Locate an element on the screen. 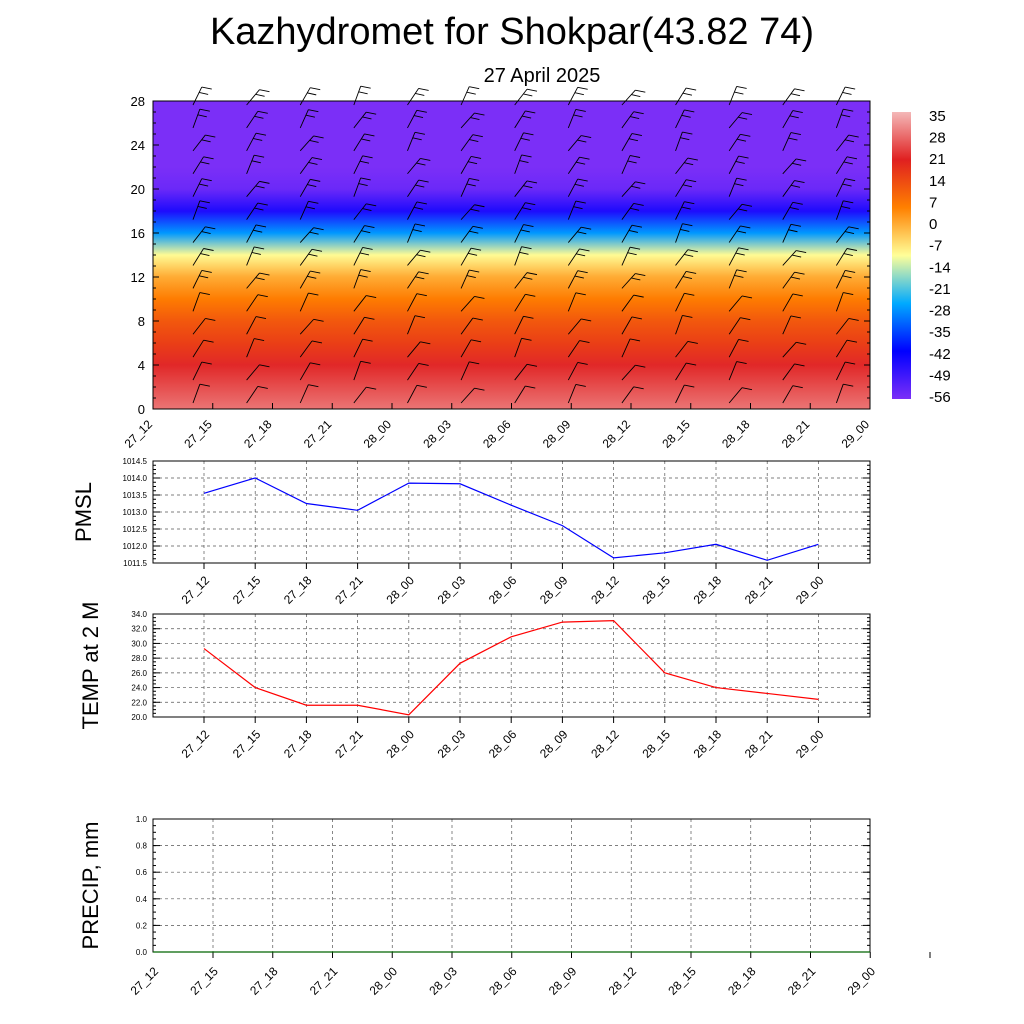 The width and height of the screenshot is (1024, 1024). y-tick-label: 24 is located at coordinates (138, 145).